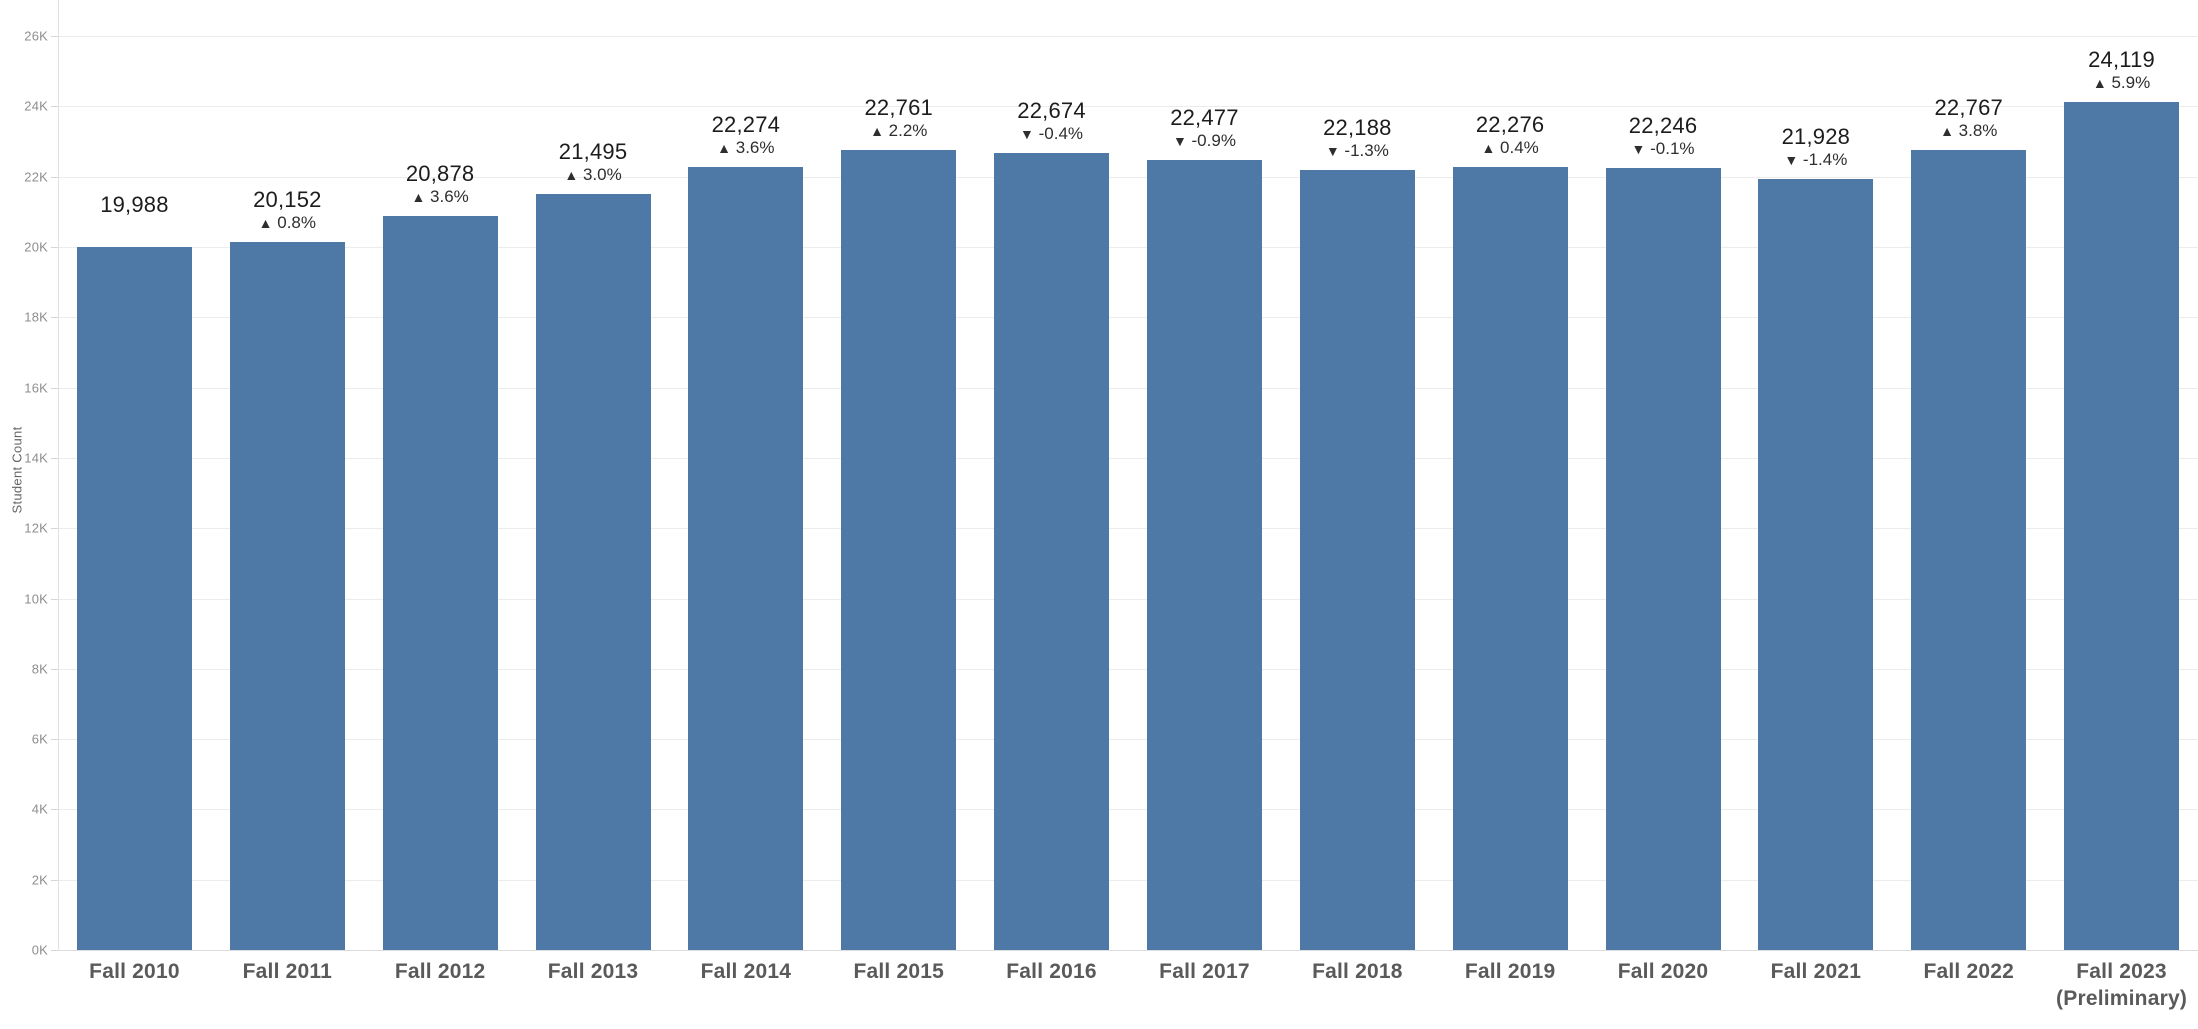  What do you see at coordinates (1051, 110) in the screenshot?
I see `bar-value-label: 22,674` at bounding box center [1051, 110].